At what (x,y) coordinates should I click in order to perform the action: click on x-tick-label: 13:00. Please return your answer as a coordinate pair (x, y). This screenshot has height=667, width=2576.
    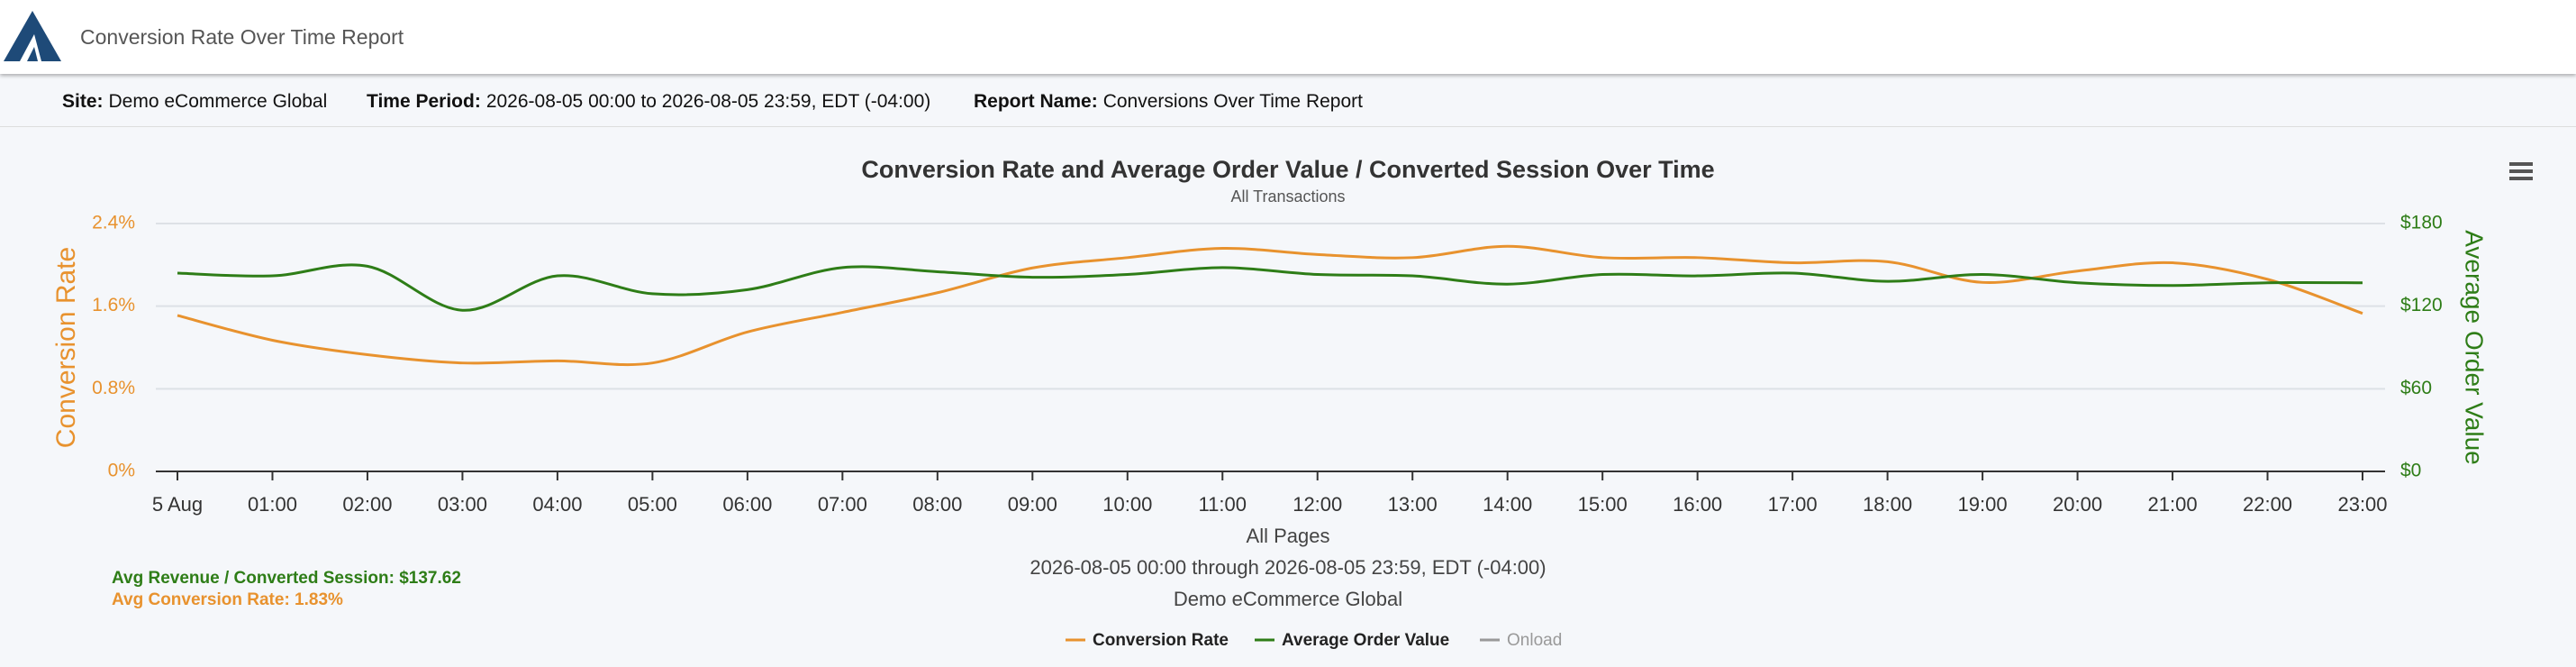
    Looking at the image, I should click on (1413, 504).